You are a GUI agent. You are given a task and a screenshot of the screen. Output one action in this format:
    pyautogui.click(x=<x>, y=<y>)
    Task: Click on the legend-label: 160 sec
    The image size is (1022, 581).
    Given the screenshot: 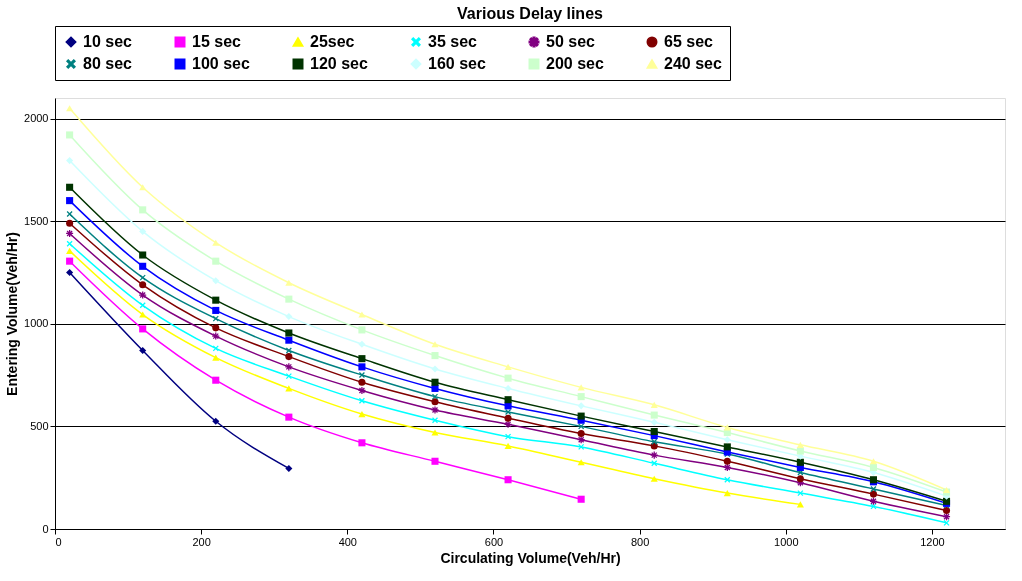 What is the action you would take?
    pyautogui.click(x=457, y=63)
    